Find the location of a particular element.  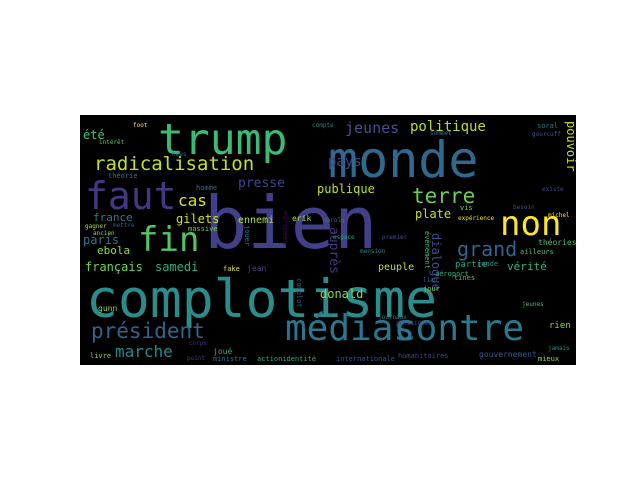

word: ennemi is located at coordinates (256, 220).